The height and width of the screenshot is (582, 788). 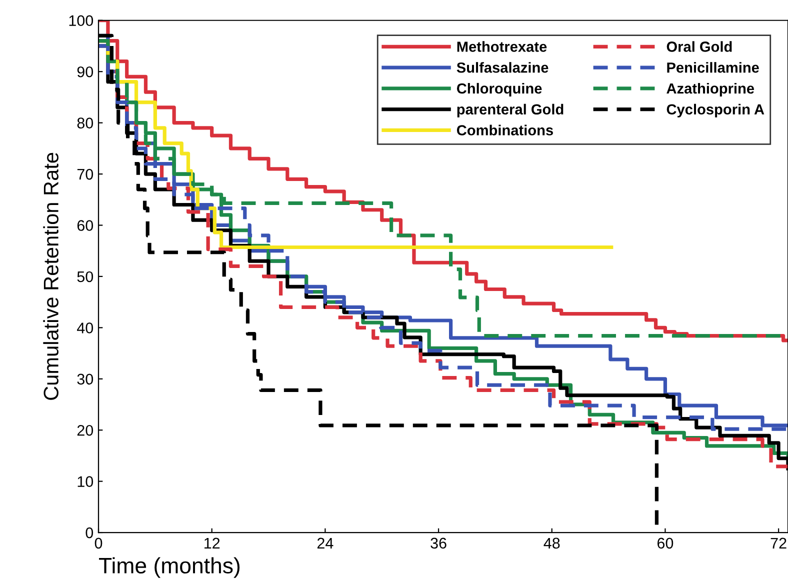 What do you see at coordinates (85, 174) in the screenshot?
I see `y-tick-label: 70` at bounding box center [85, 174].